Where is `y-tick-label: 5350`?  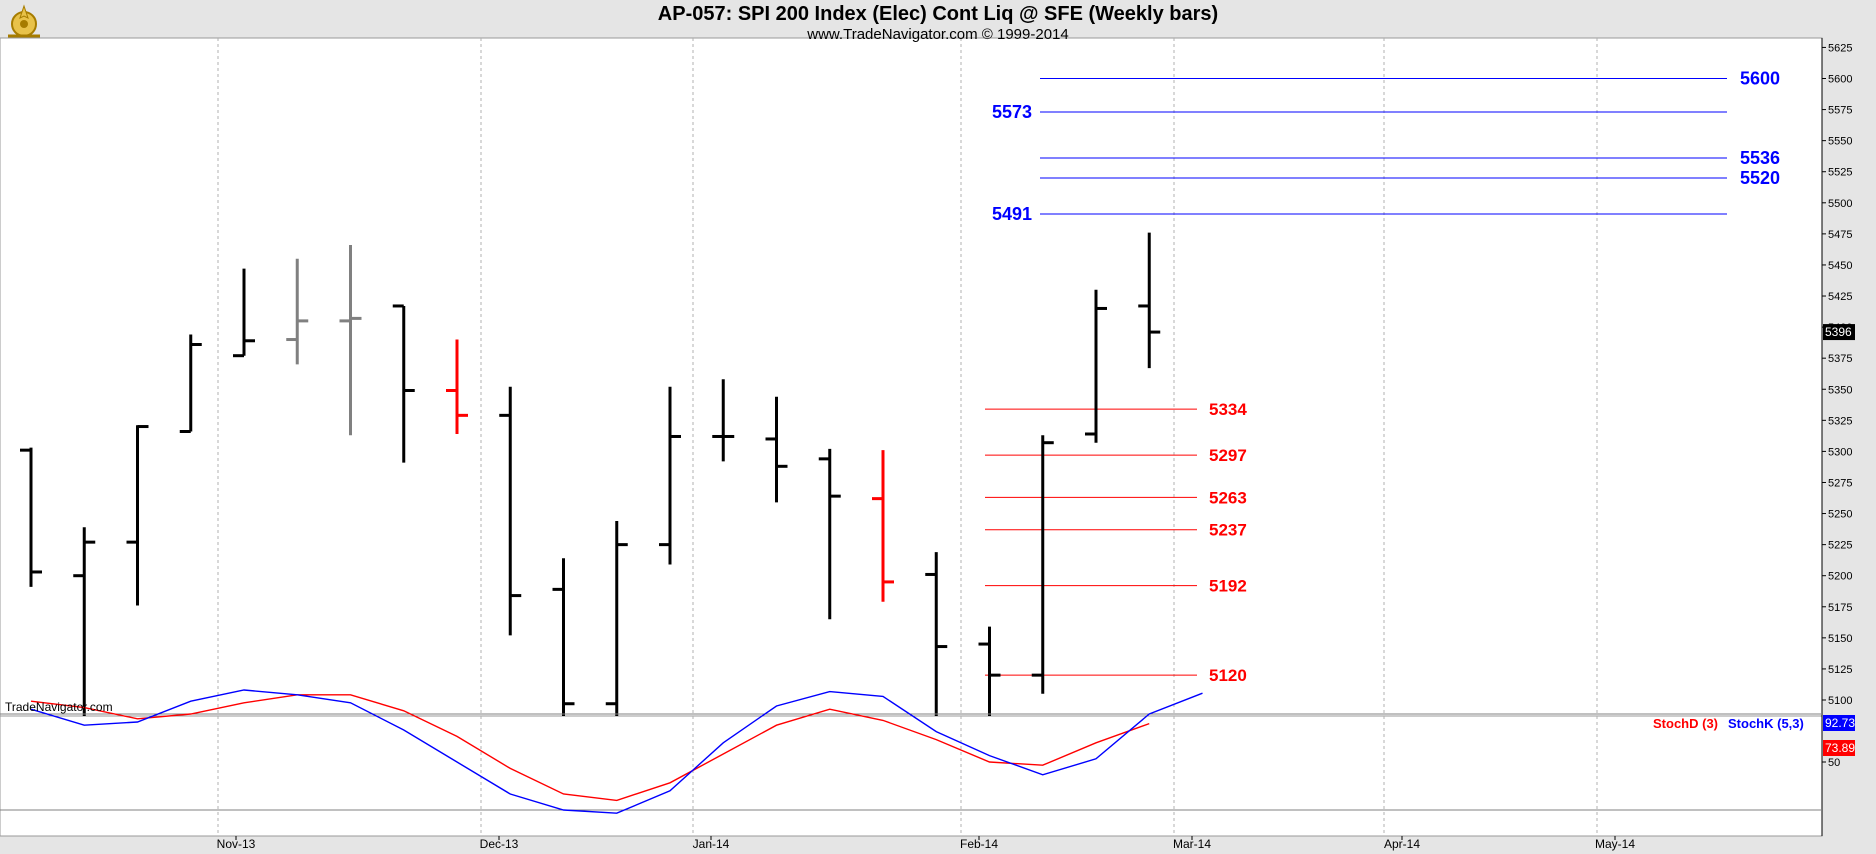 y-tick-label: 5350 is located at coordinates (1840, 390).